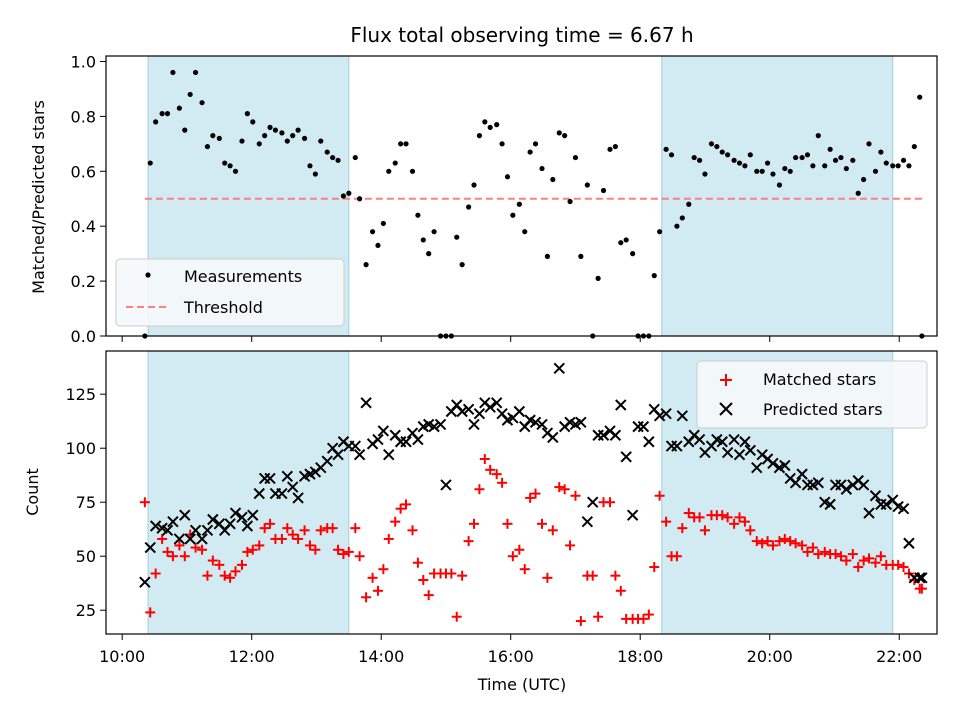  I want to click on bottom-legend: Matched stars Predicted stars, so click(812, 394).